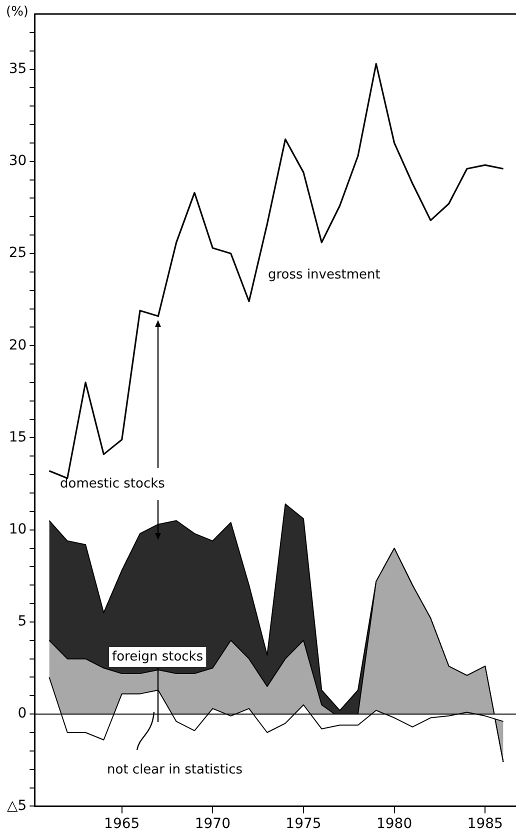  Describe the element at coordinates (122, 824) in the screenshot. I see `x-tick-label: 1965` at that location.